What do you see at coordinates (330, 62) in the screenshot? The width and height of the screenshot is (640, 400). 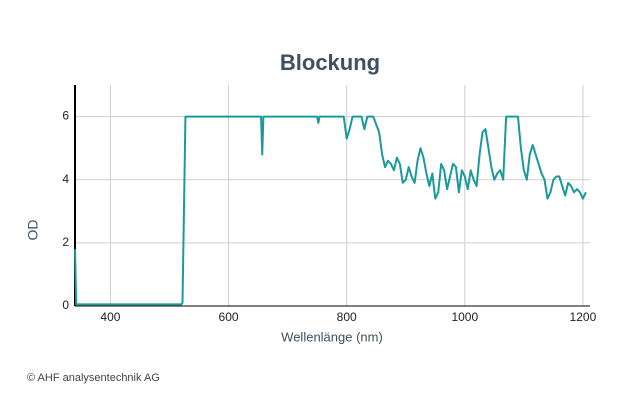 I see `chart-title: Blockung` at bounding box center [330, 62].